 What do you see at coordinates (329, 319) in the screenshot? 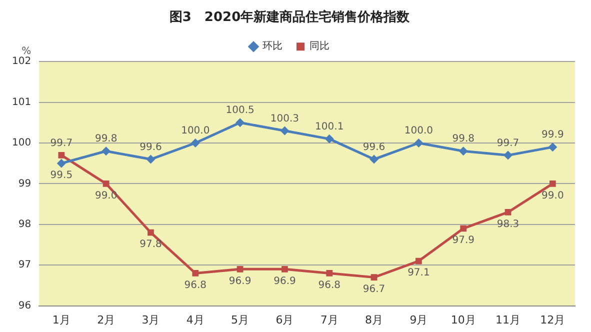
I see `x-tick-label: 7月` at bounding box center [329, 319].